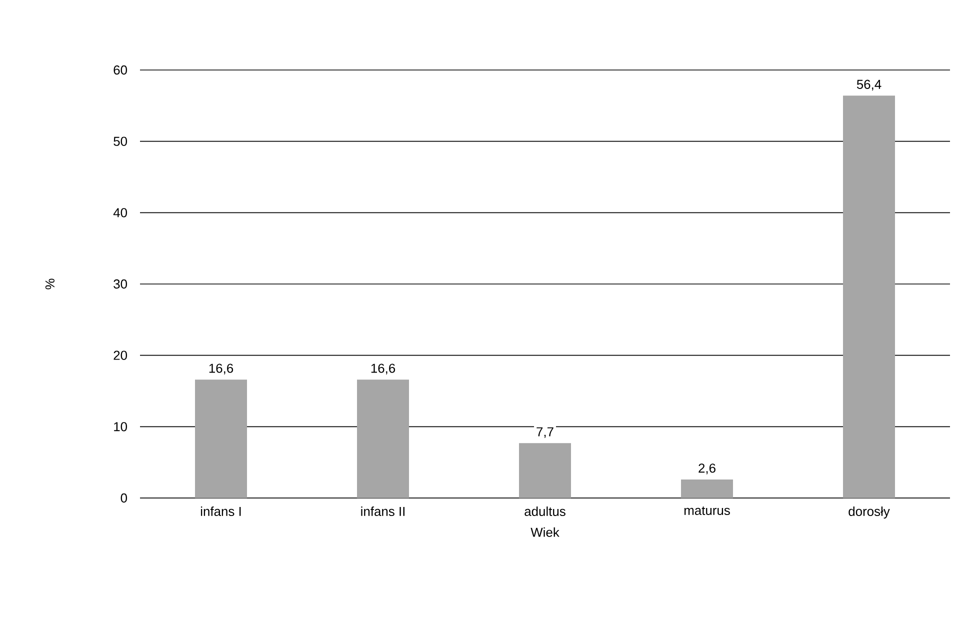 The image size is (976, 619). What do you see at coordinates (49, 284) in the screenshot?
I see `y-axis-title: %` at bounding box center [49, 284].